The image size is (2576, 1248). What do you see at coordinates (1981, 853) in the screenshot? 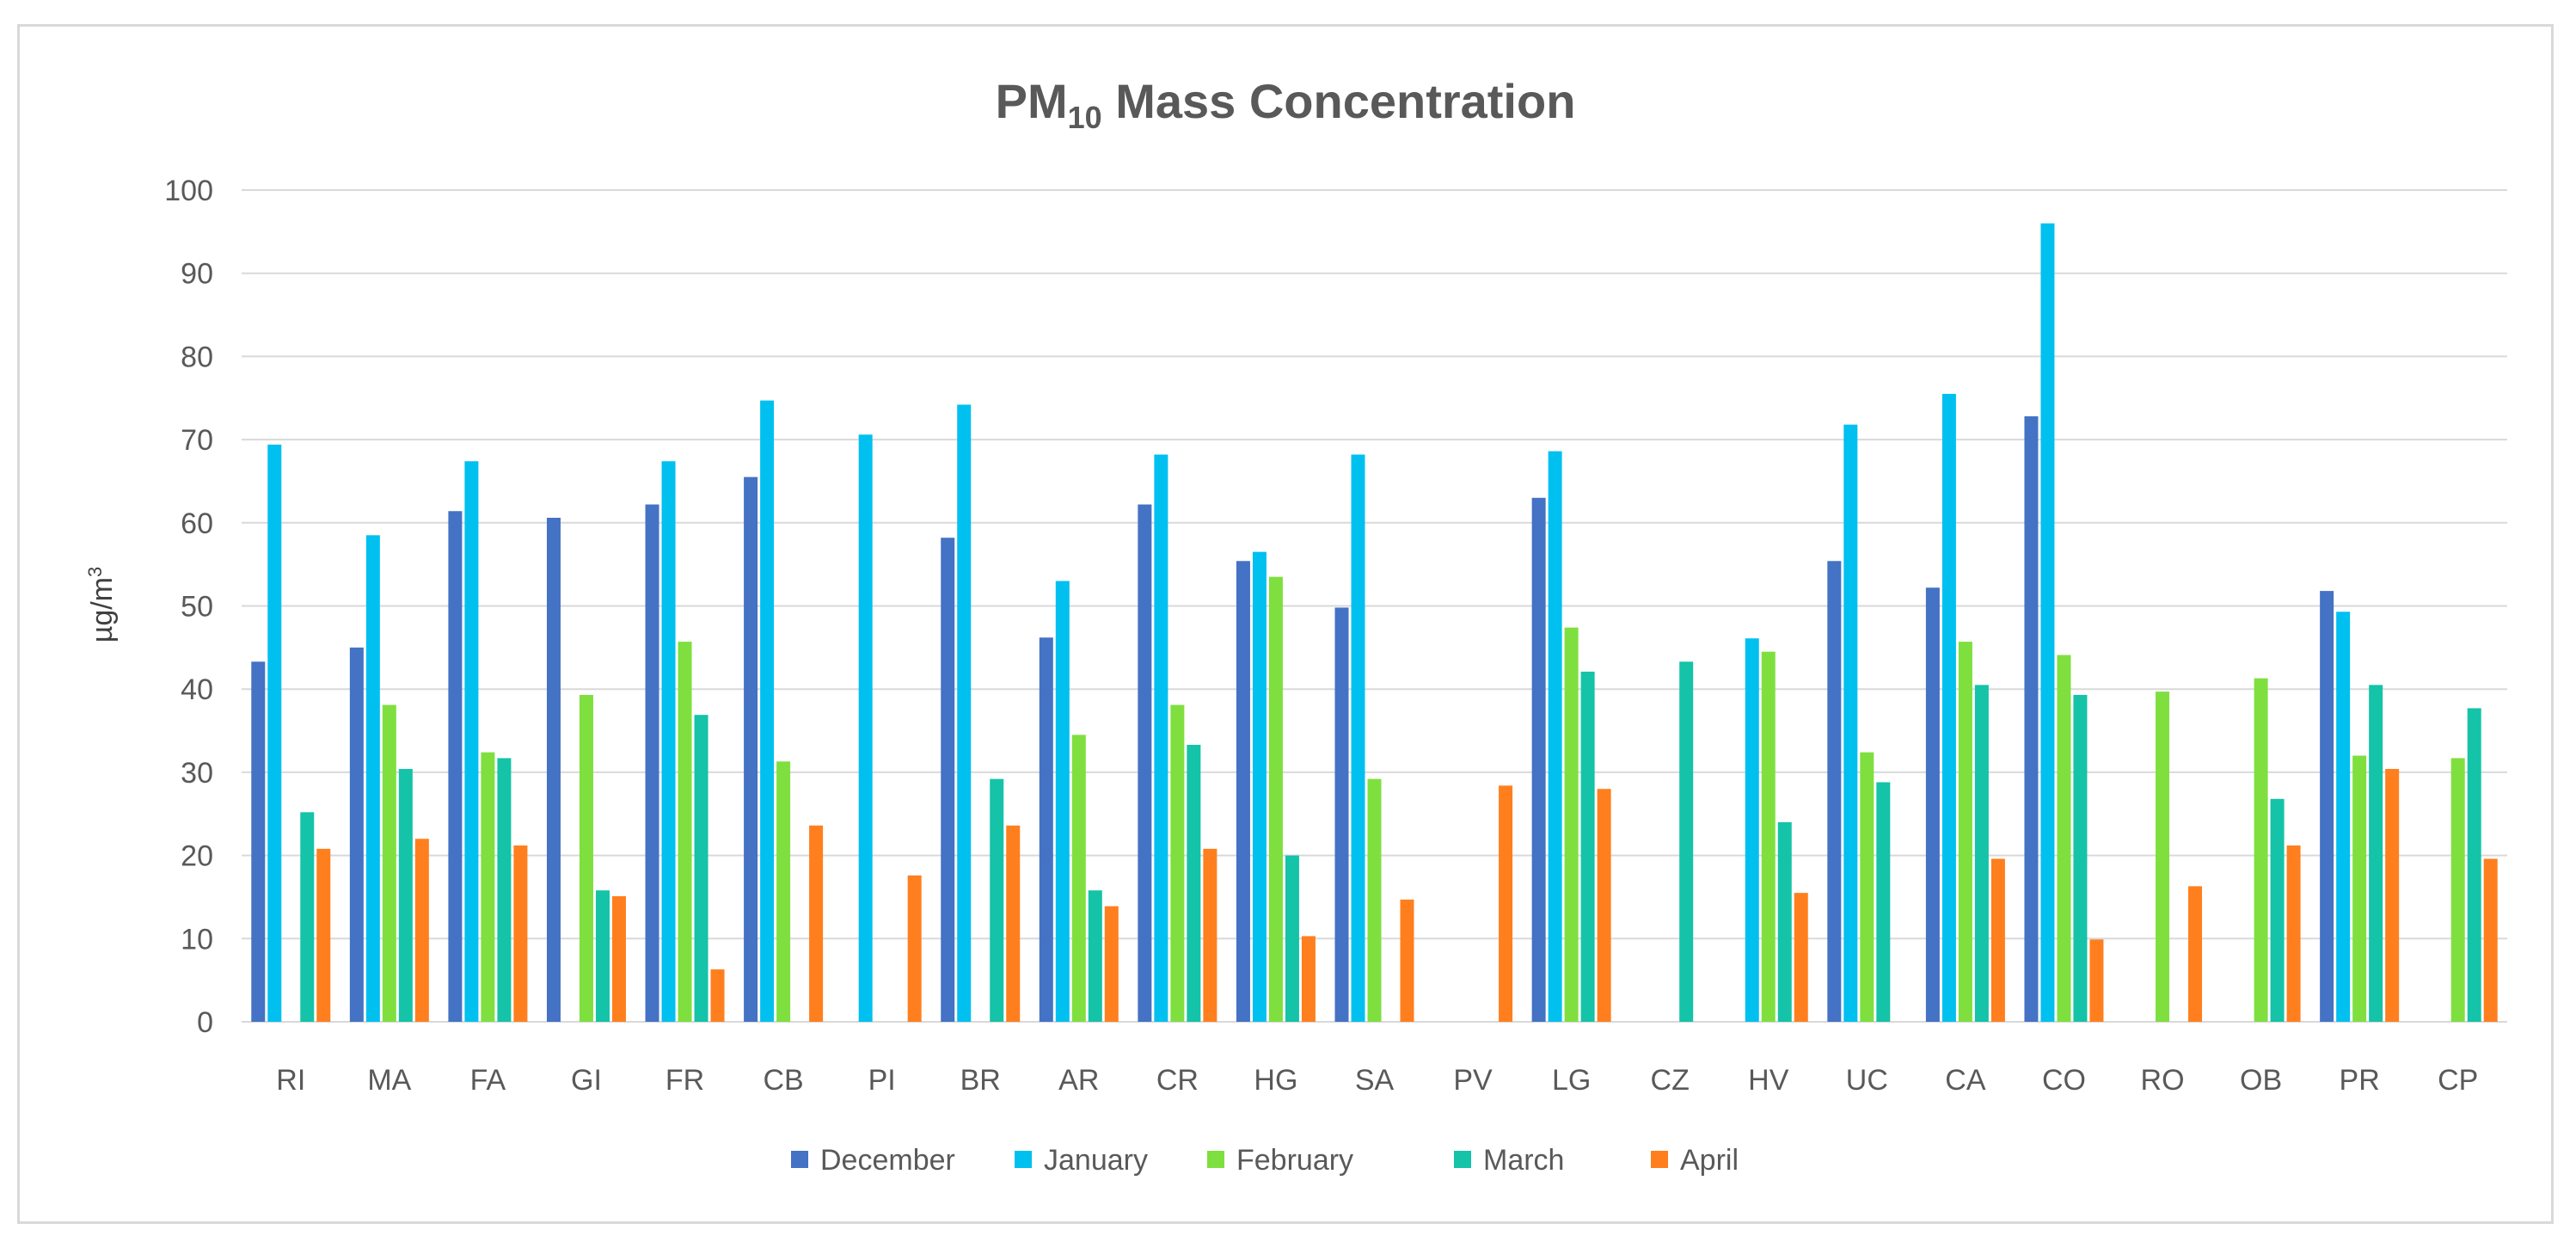
I see `bar-march-ca` at bounding box center [1981, 853].